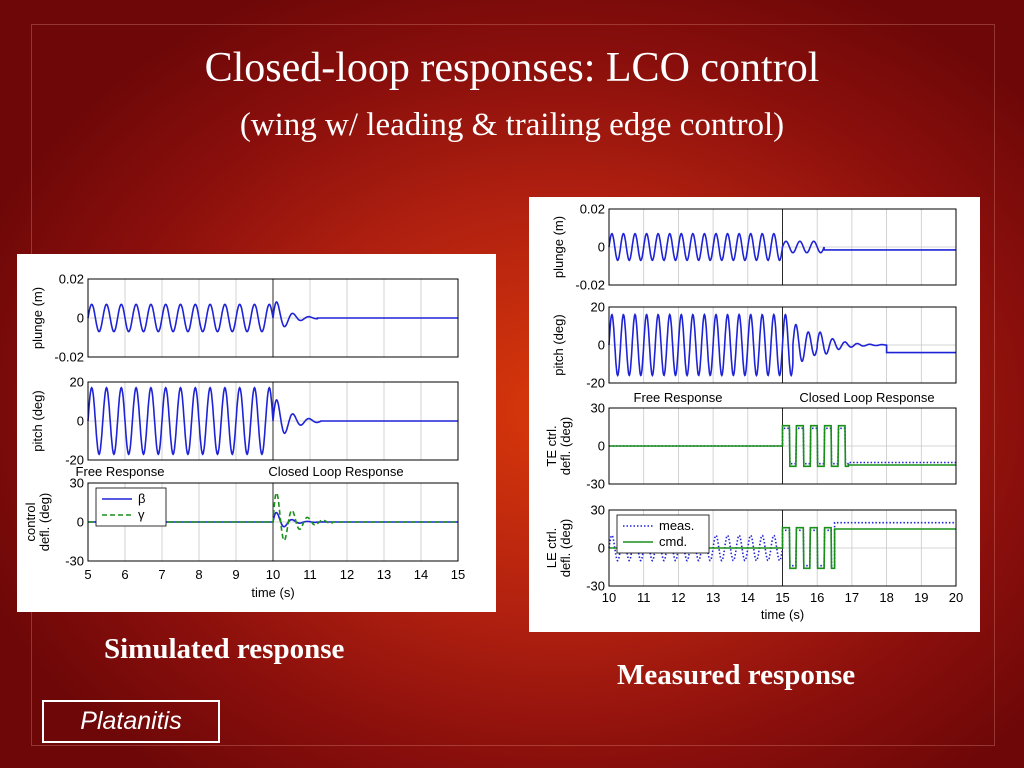  I want to click on legend-label: γ, so click(141, 514).